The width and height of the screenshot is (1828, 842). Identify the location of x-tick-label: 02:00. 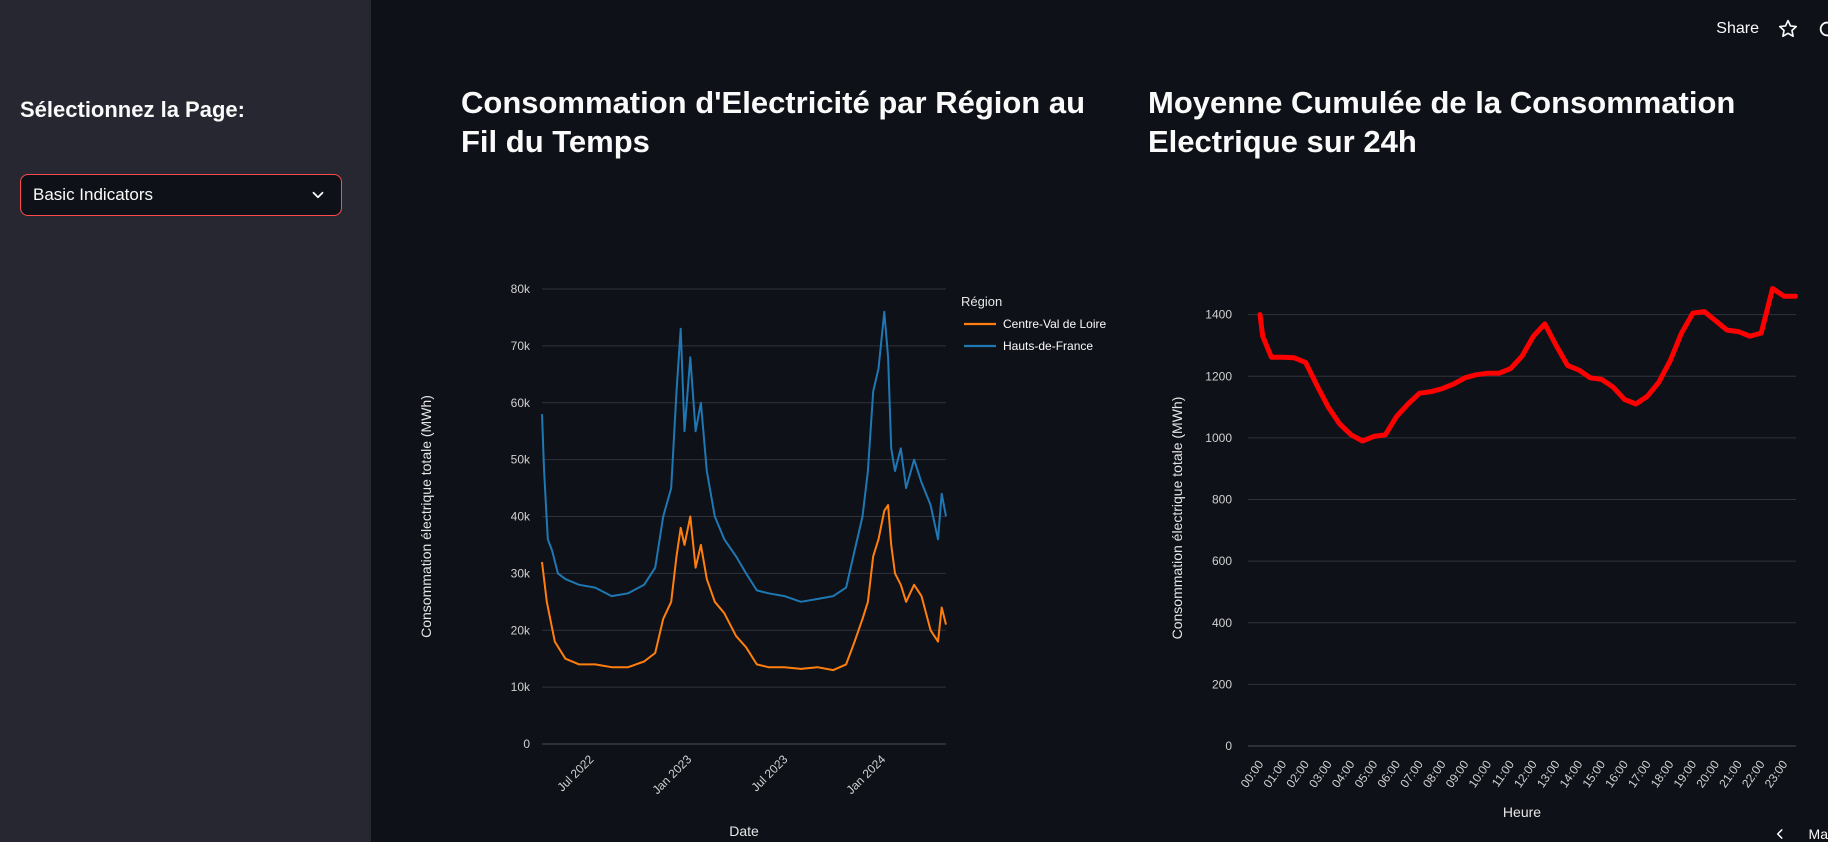
(1297, 773).